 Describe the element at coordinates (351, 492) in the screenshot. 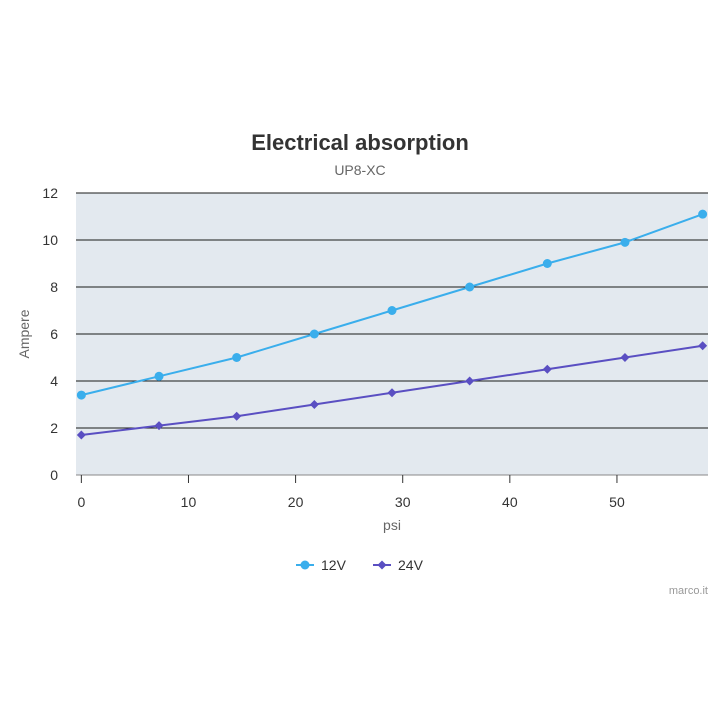

I see `x-axis: 0 10 20 30 40 50` at that location.